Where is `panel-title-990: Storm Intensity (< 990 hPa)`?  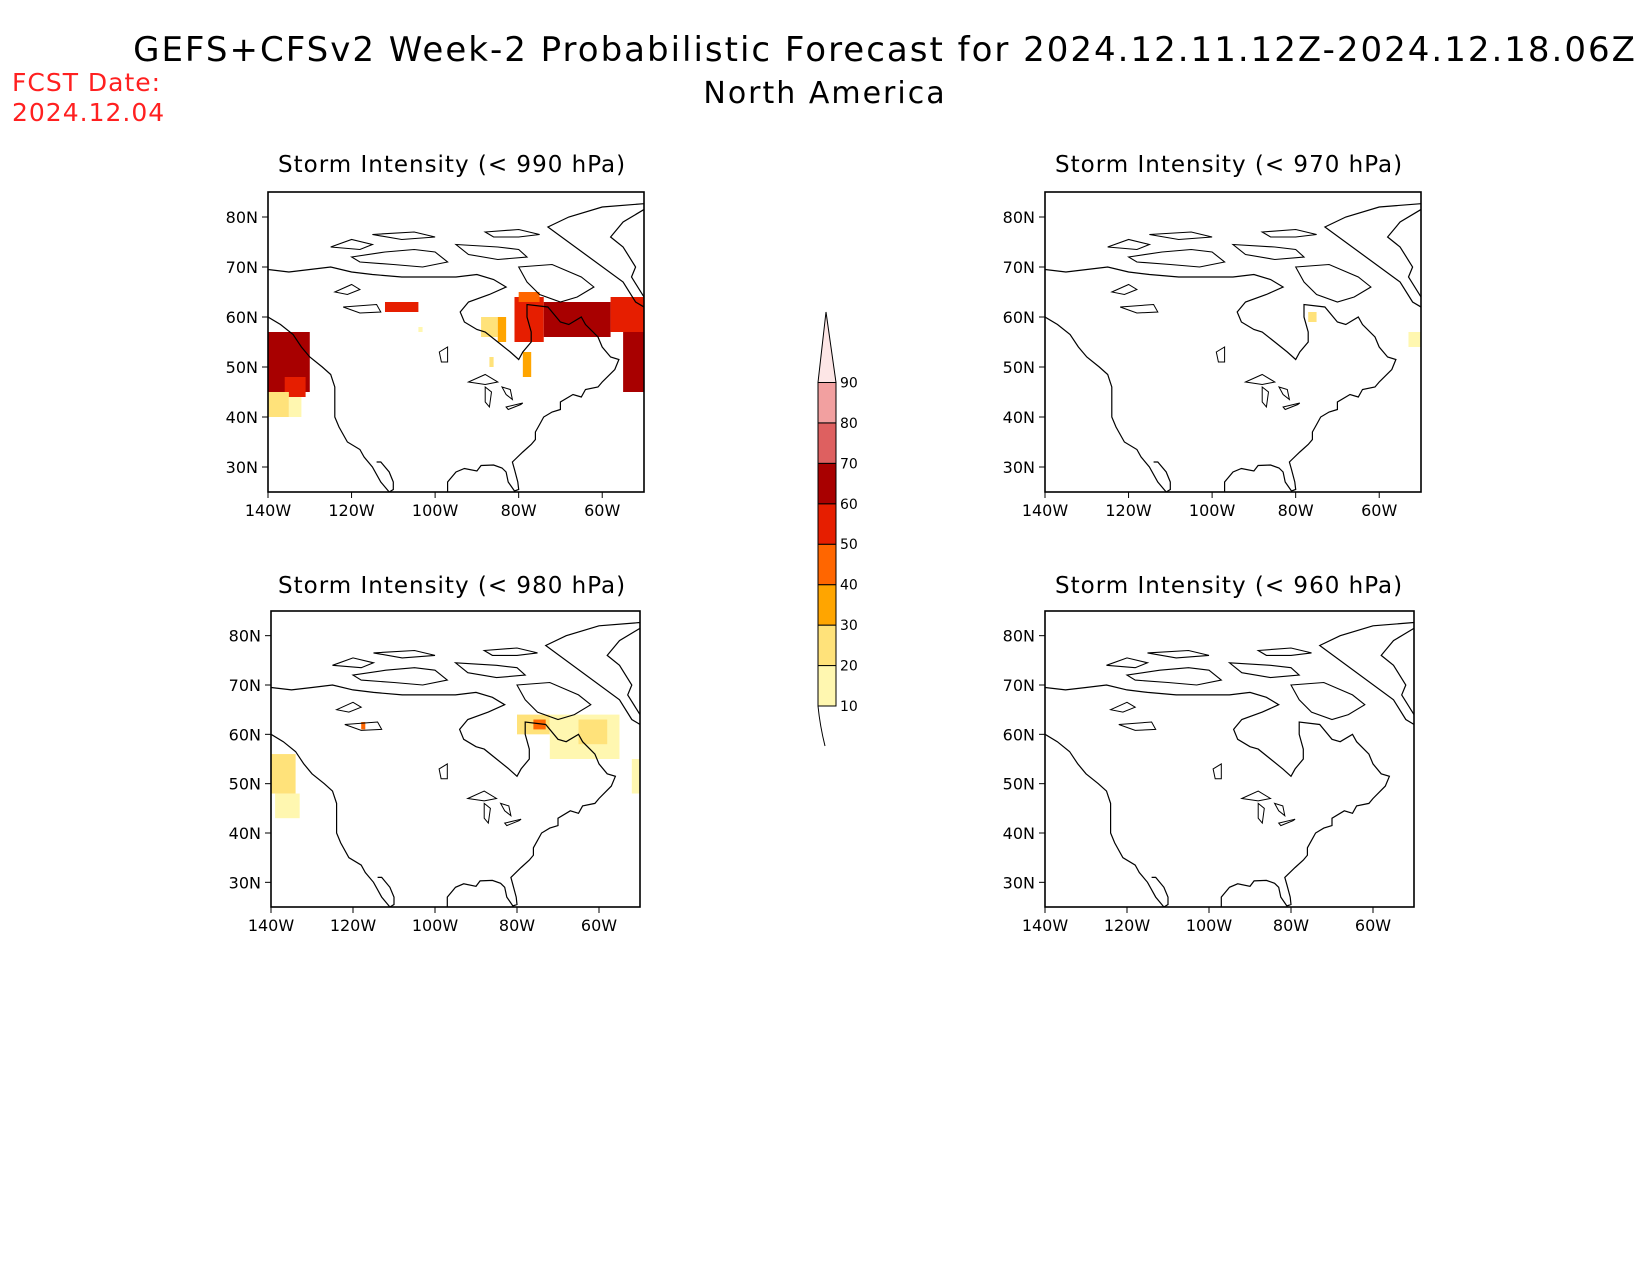
panel-title-990: Storm Intensity (< 990 hPa) is located at coordinates (452, 165).